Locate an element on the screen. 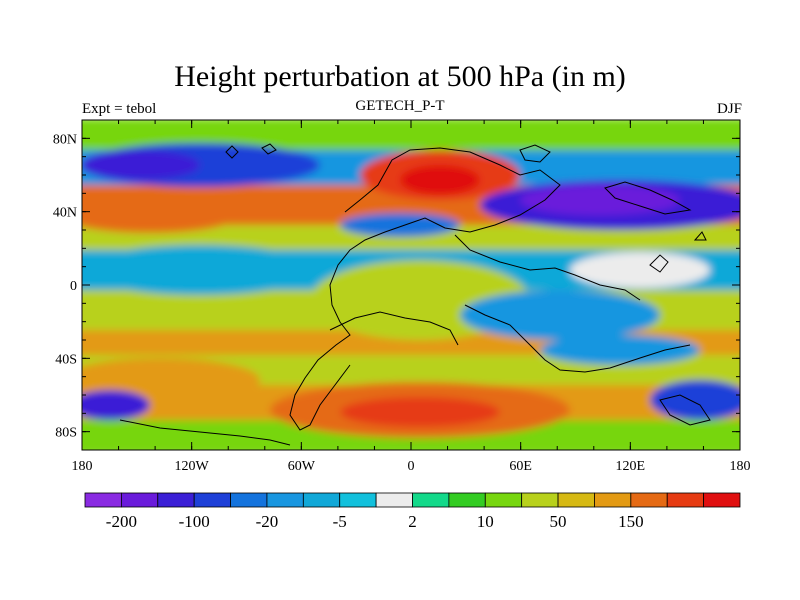  colorbar-label: -100 is located at coordinates (194, 521).